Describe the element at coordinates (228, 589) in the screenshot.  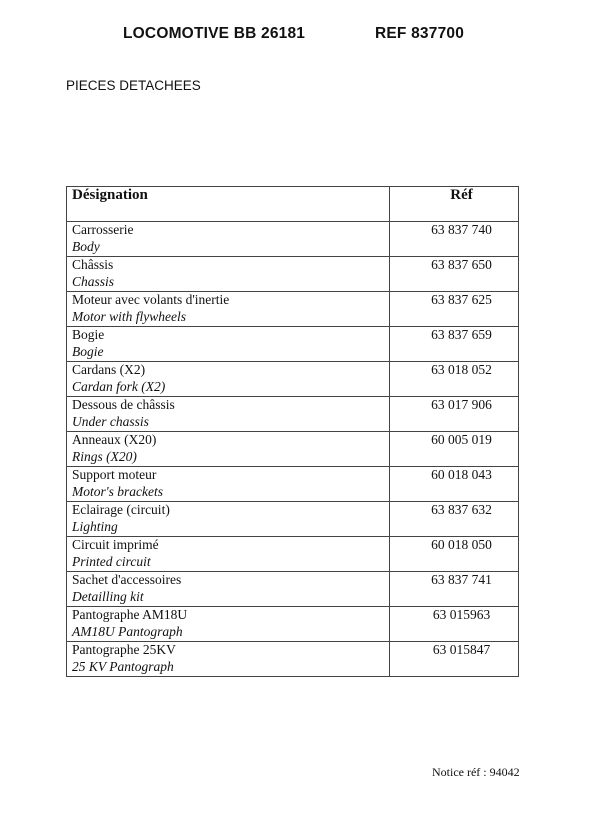
I see `designation-cell: Sachet d'accessoires Detailling kit` at that location.